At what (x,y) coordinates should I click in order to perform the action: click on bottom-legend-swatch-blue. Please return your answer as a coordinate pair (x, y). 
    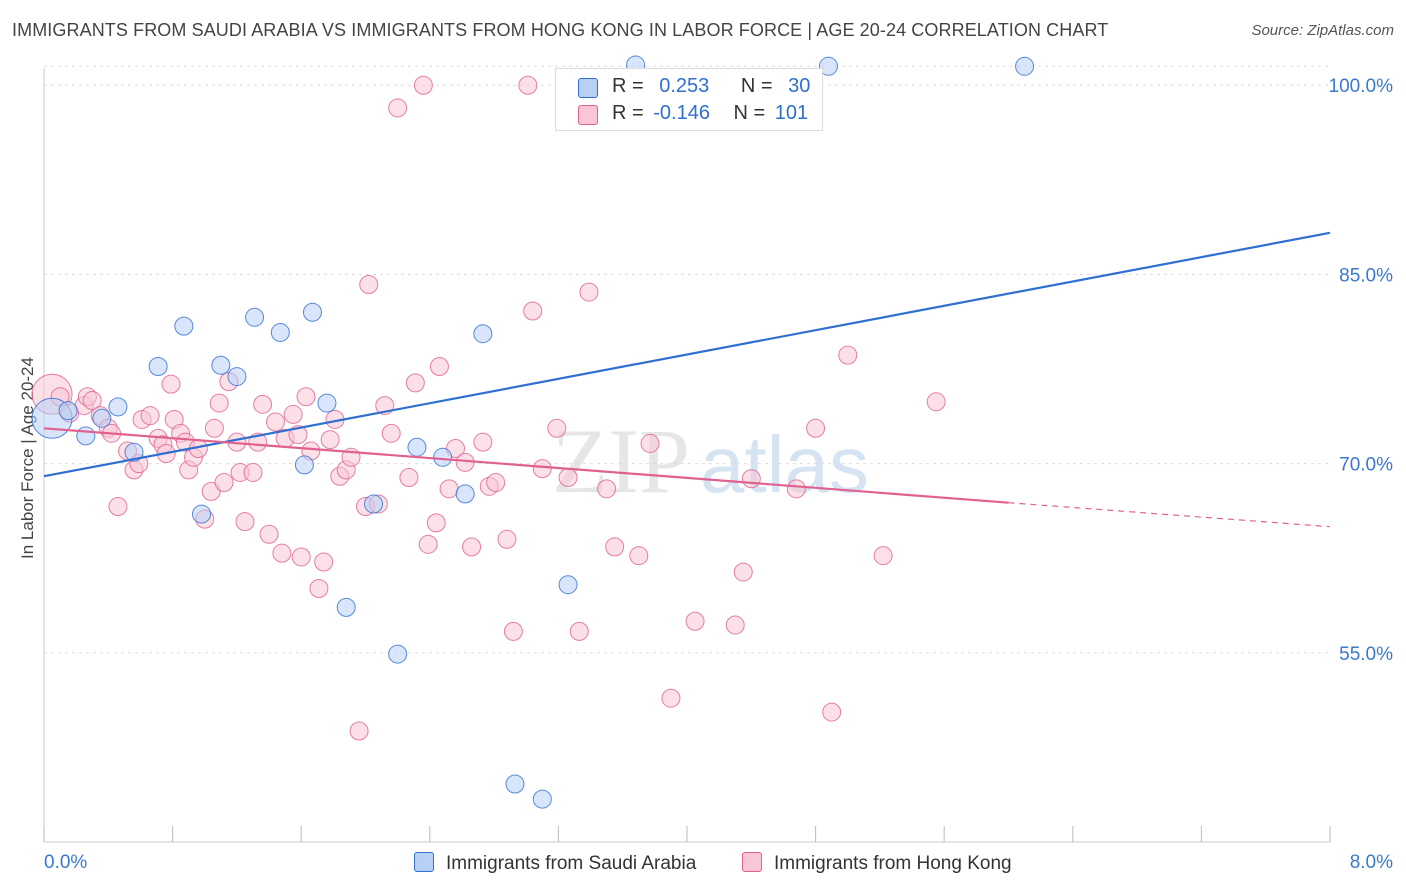
    Looking at the image, I should click on (424, 862).